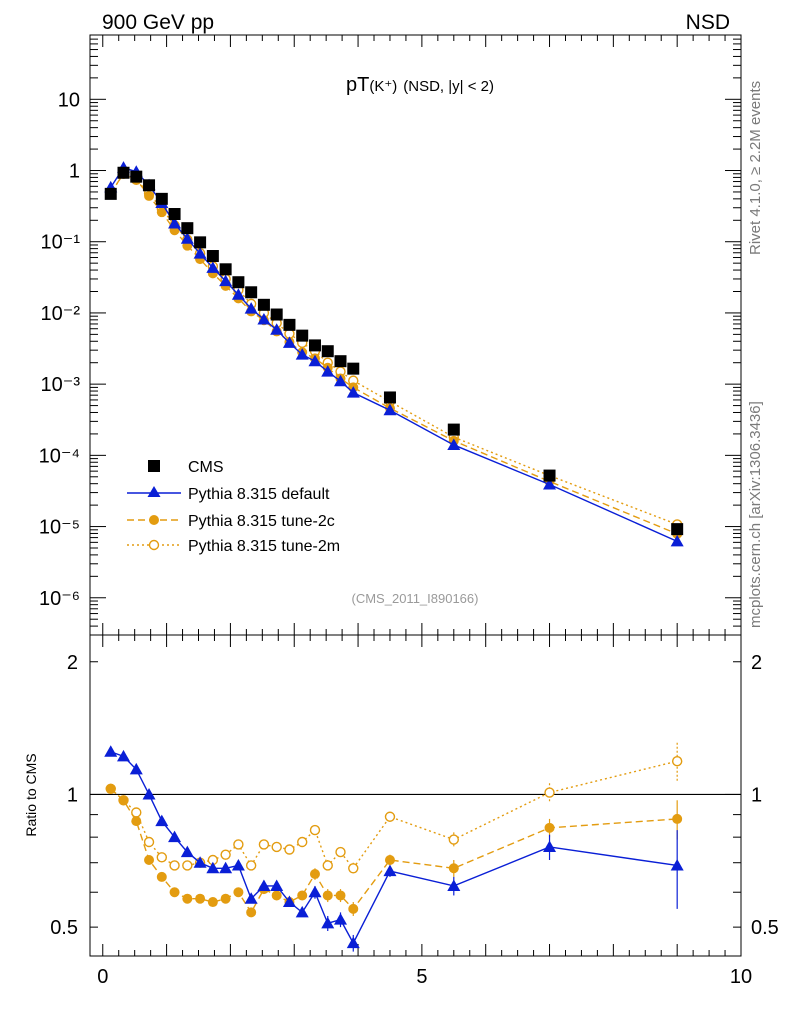 The height and width of the screenshot is (1024, 786). What do you see at coordinates (206, 467) in the screenshot?
I see `legend-cms-label: CMS` at bounding box center [206, 467].